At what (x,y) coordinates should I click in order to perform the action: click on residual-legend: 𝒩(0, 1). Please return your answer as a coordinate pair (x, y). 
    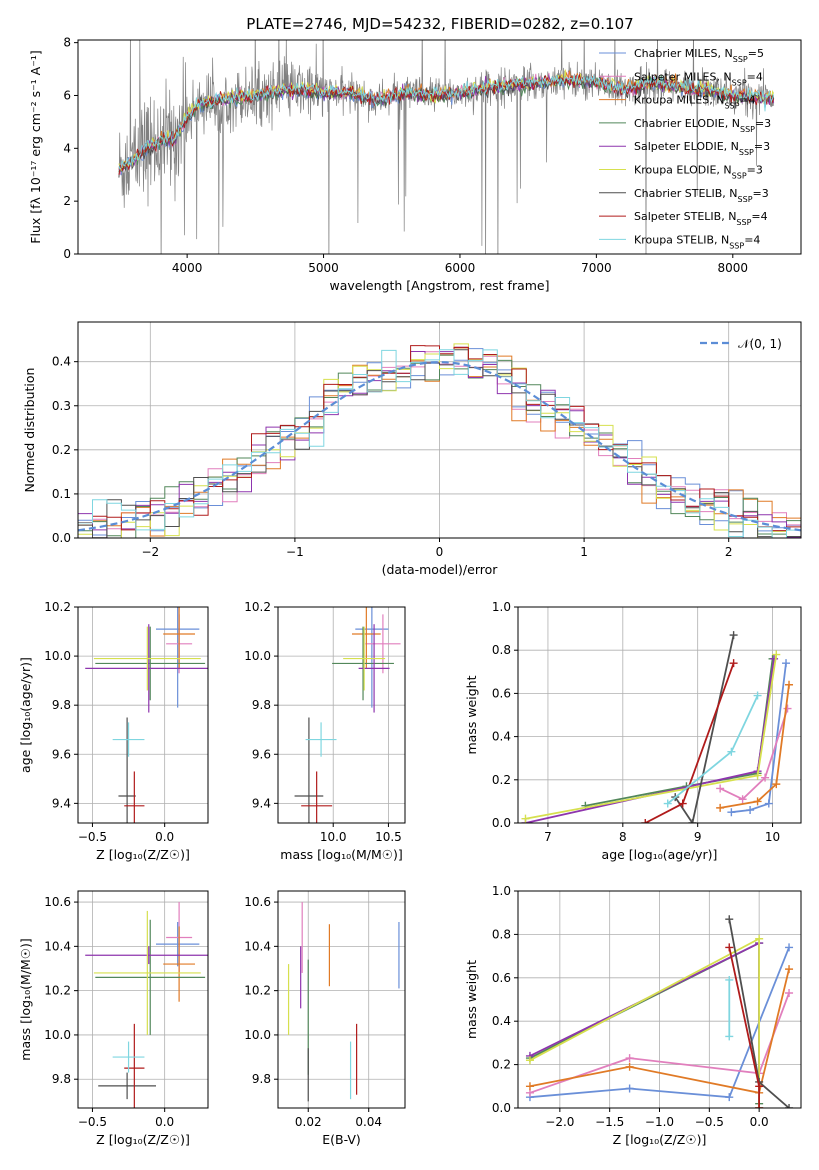
    Looking at the image, I should click on (741, 344).